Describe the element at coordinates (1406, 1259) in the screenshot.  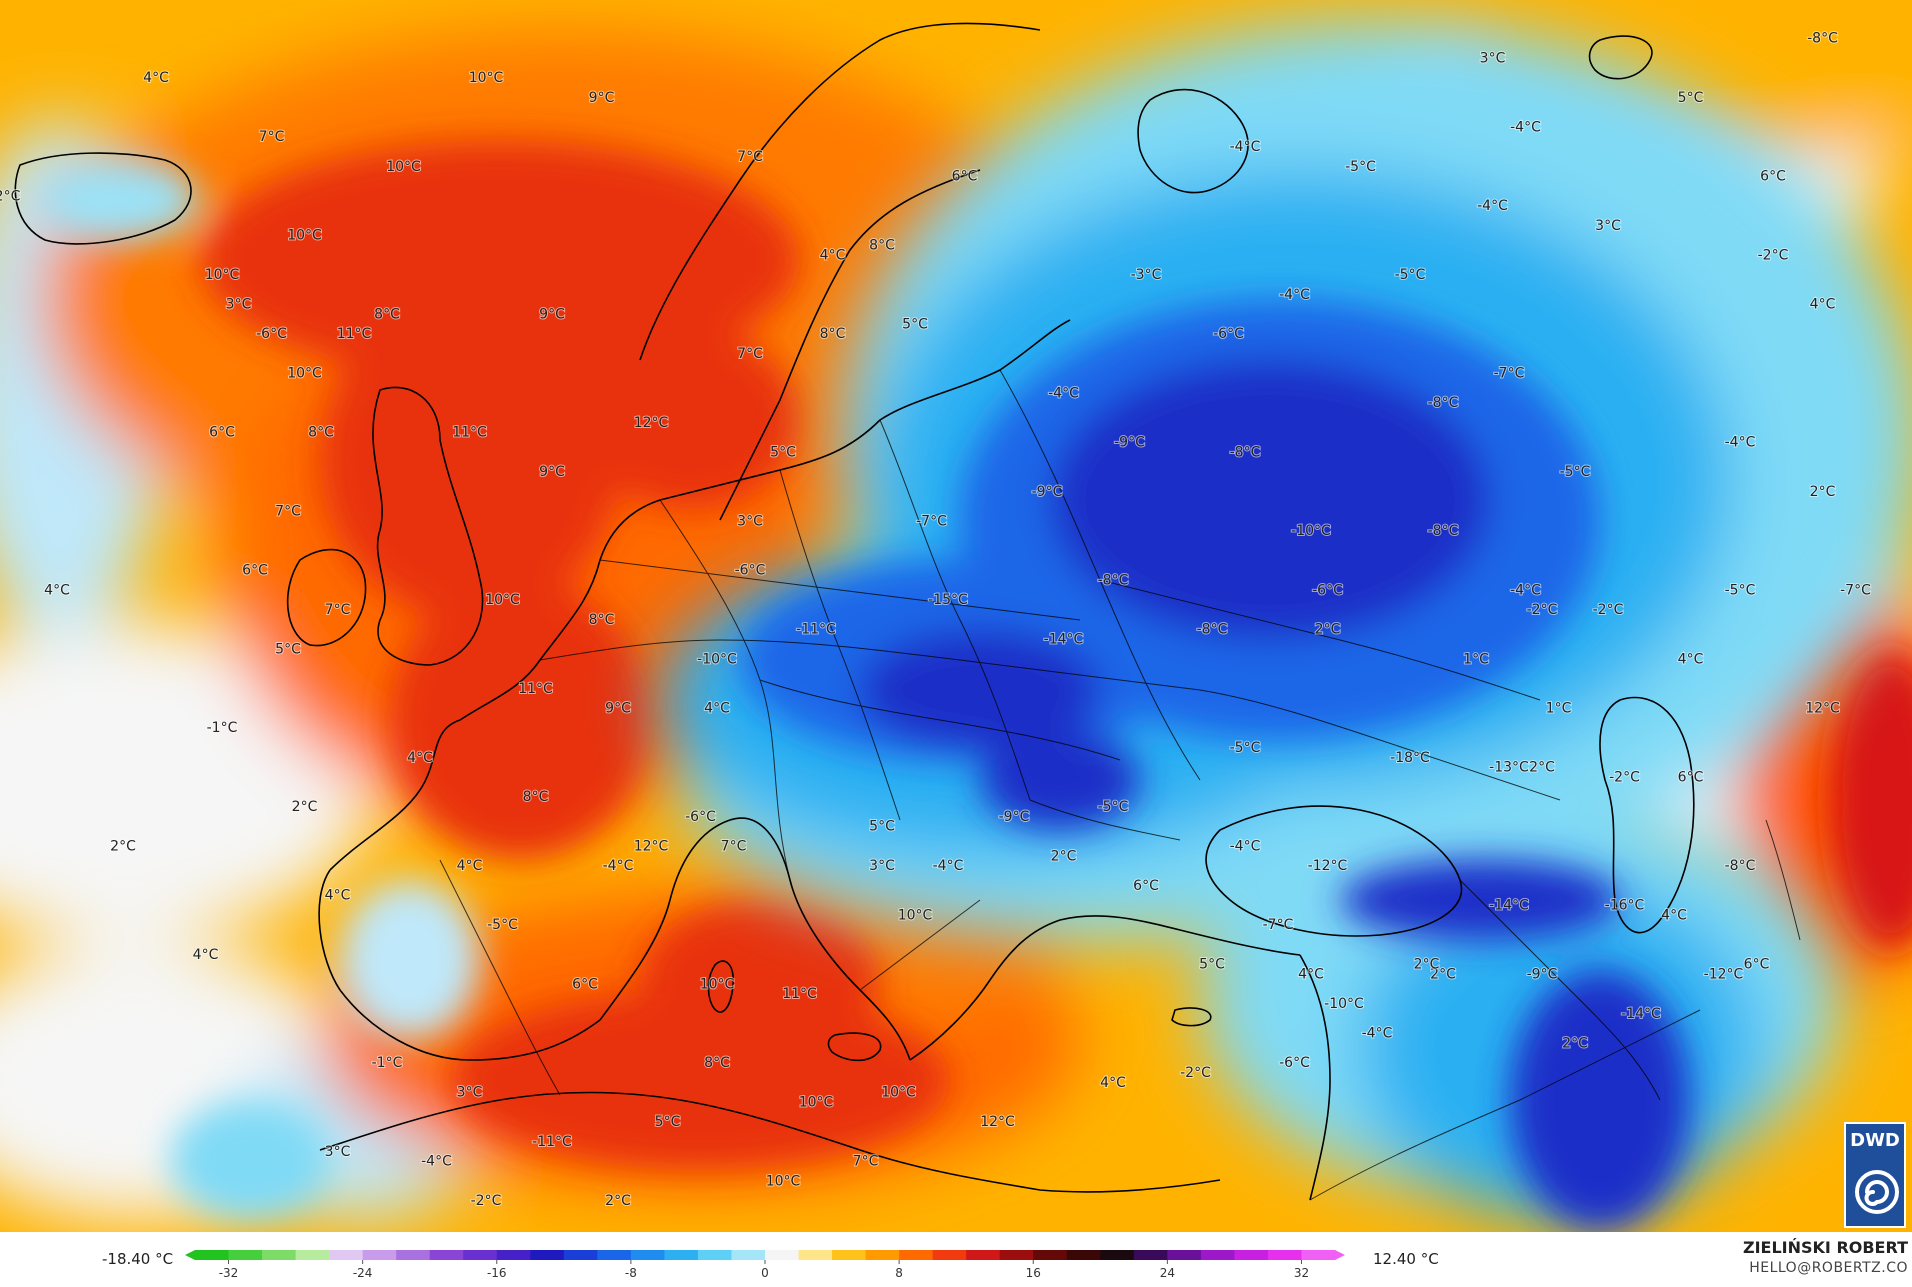
I see `scale-max-label: 12.40 °C` at that location.